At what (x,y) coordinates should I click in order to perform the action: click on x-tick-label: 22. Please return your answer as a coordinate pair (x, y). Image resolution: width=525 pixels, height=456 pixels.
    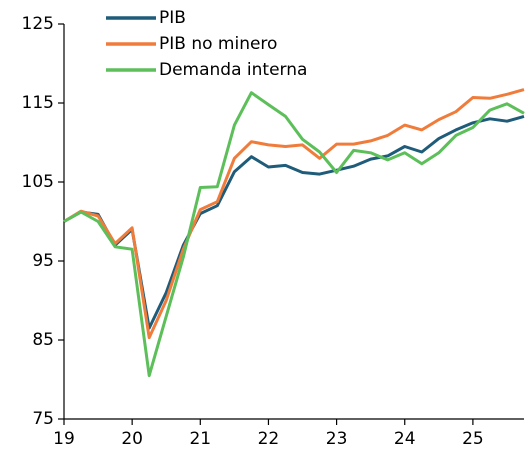
    Looking at the image, I should click on (269, 439).